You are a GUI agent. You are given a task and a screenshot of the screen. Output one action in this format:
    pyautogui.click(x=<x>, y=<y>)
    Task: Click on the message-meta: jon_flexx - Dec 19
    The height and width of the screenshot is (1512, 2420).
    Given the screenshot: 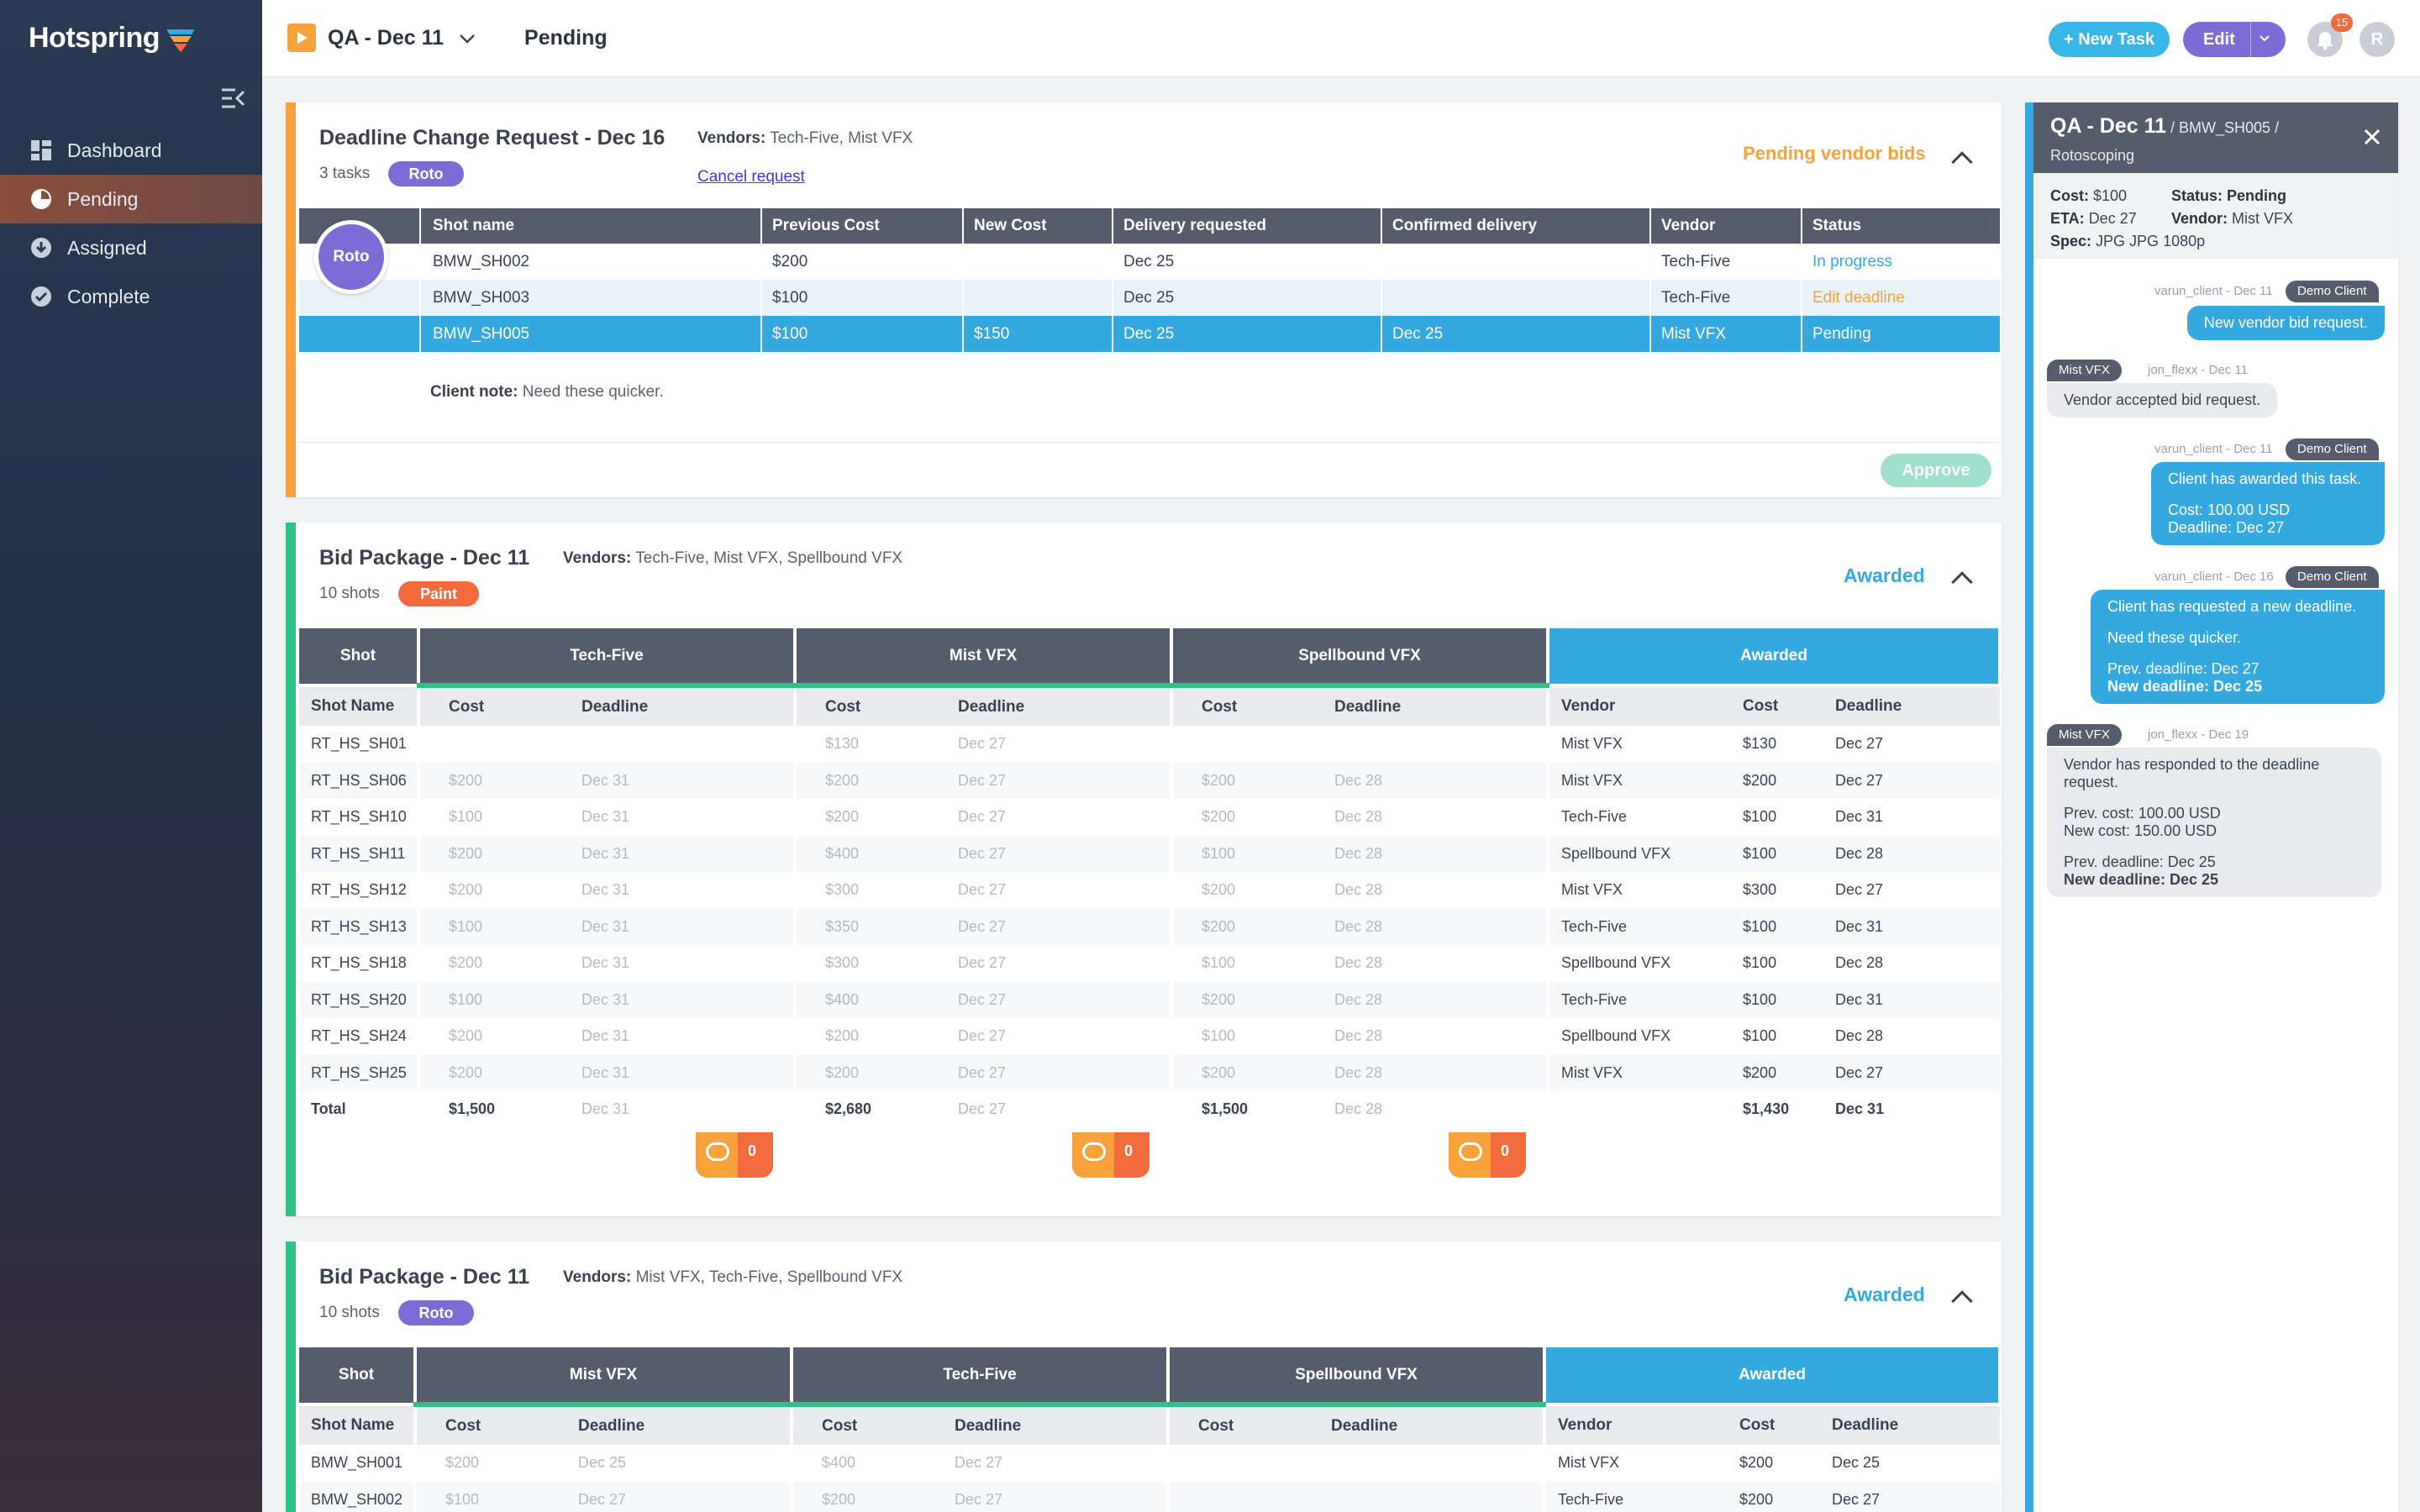 What is the action you would take?
    pyautogui.click(x=2198, y=734)
    